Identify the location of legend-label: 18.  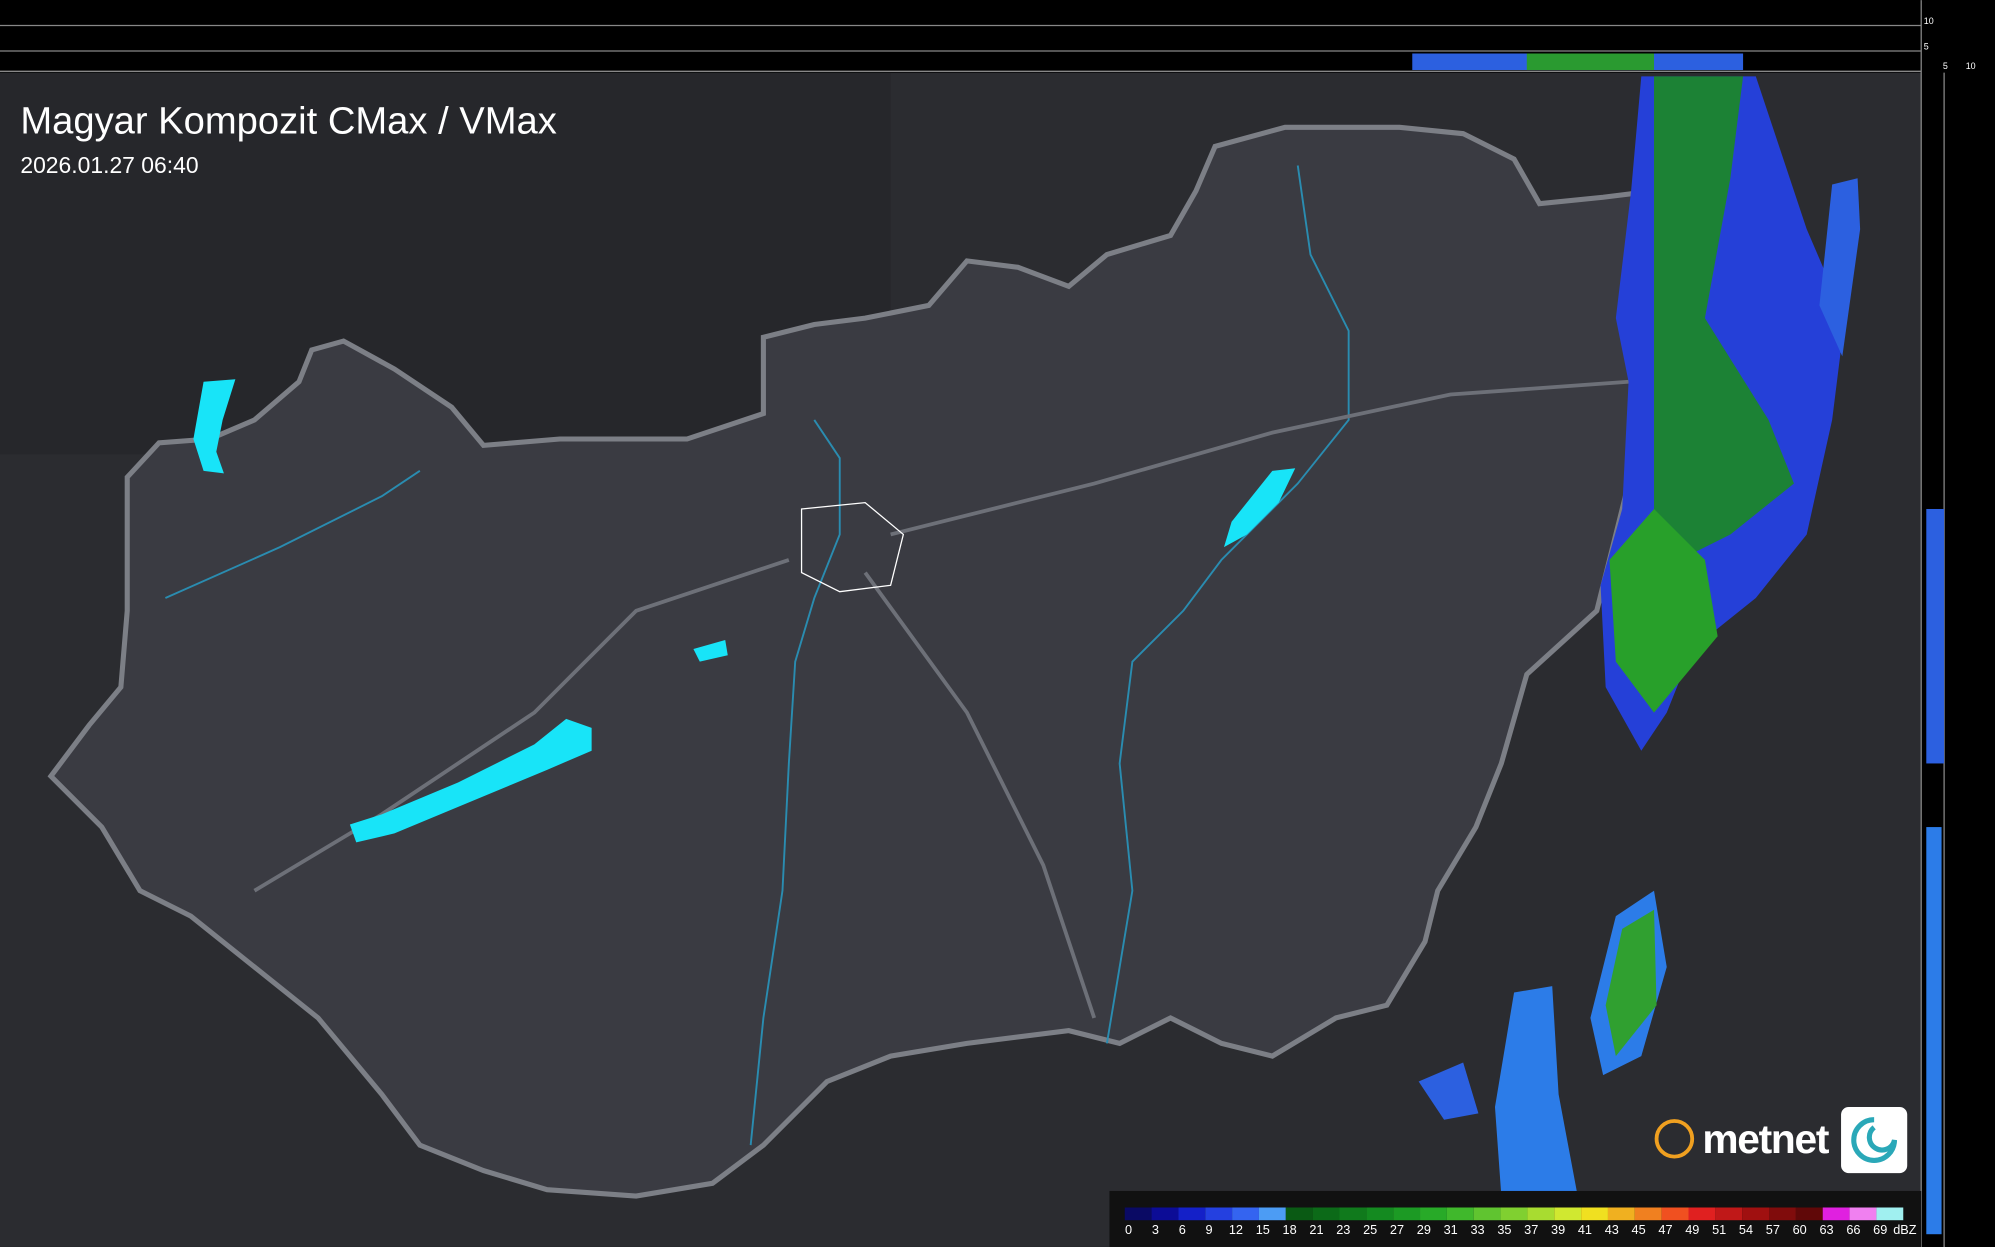
(1290, 1229).